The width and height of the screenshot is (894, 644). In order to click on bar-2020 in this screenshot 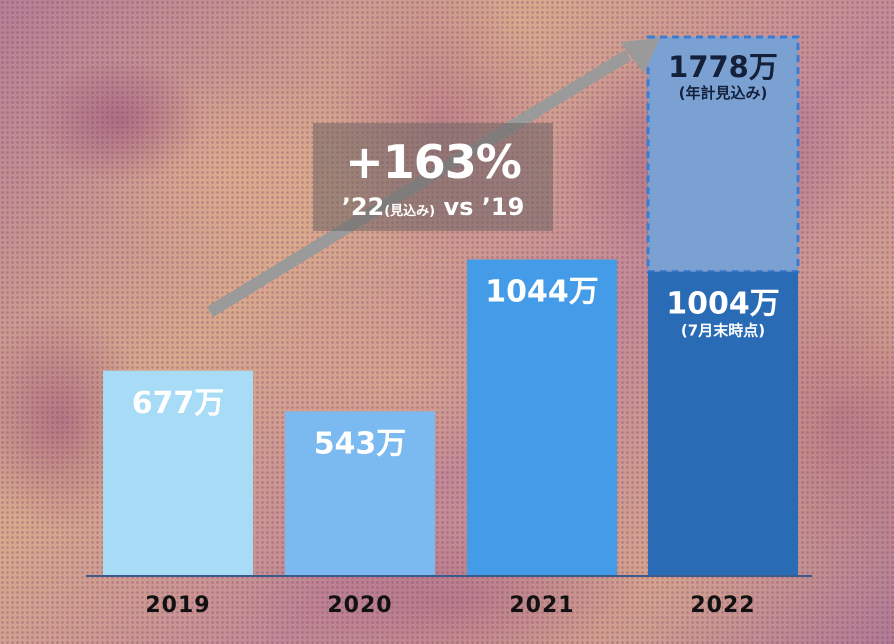, I will do `click(360, 493)`.